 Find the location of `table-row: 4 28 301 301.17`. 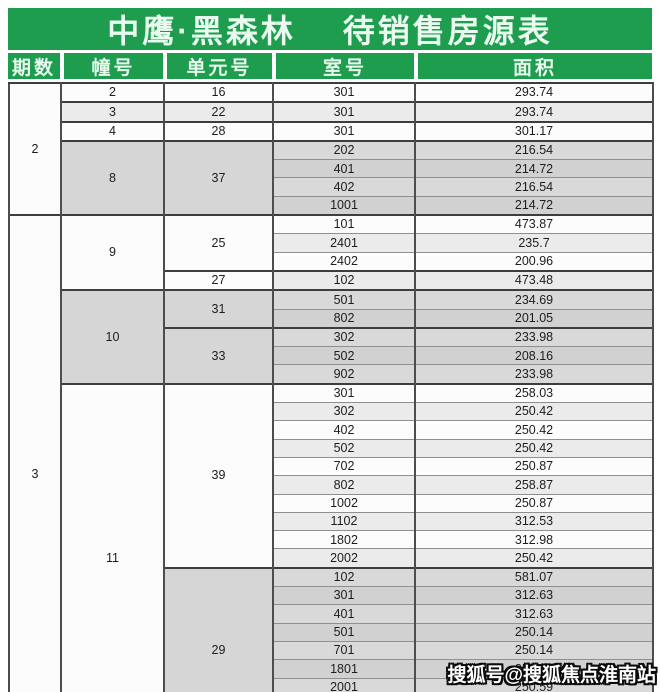

table-row: 4 28 301 301.17 is located at coordinates (331, 131).